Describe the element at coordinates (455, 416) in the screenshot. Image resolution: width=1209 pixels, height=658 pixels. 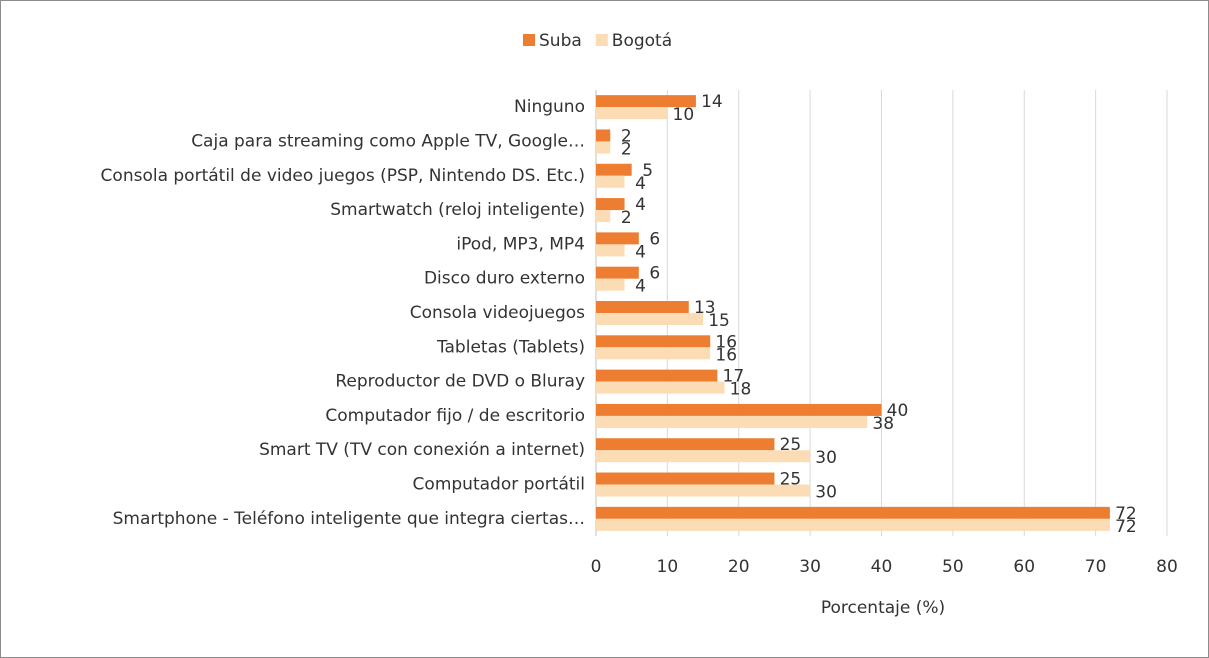
I see `y-tick-label: Computador fijo / de escritorio` at that location.